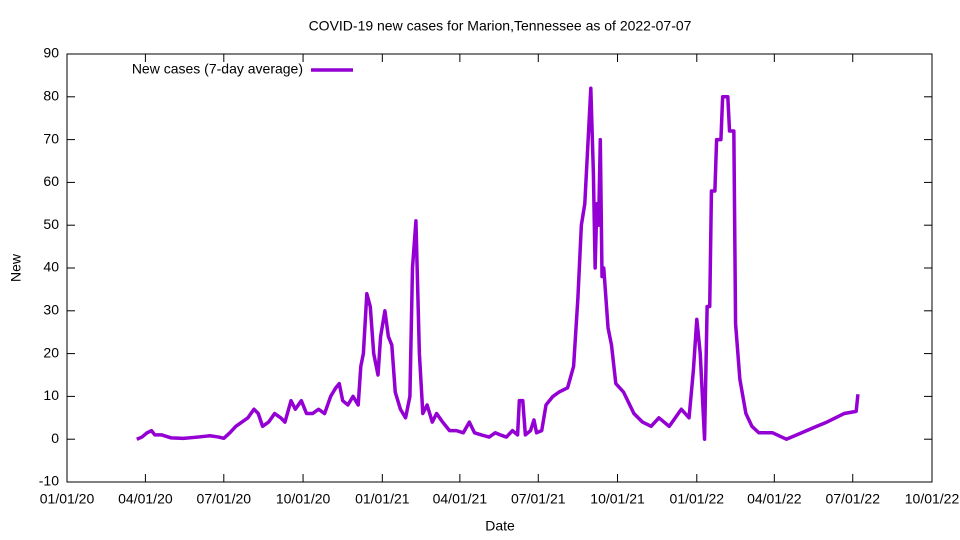 The width and height of the screenshot is (960, 540). I want to click on x-tick-label: 10/01/22, so click(932, 499).